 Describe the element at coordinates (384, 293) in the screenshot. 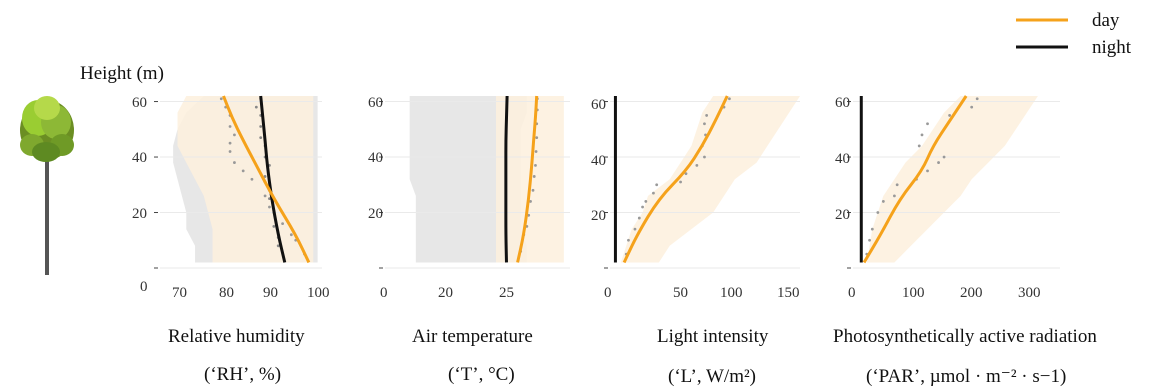

I see `temp-xtick-0: 0` at that location.